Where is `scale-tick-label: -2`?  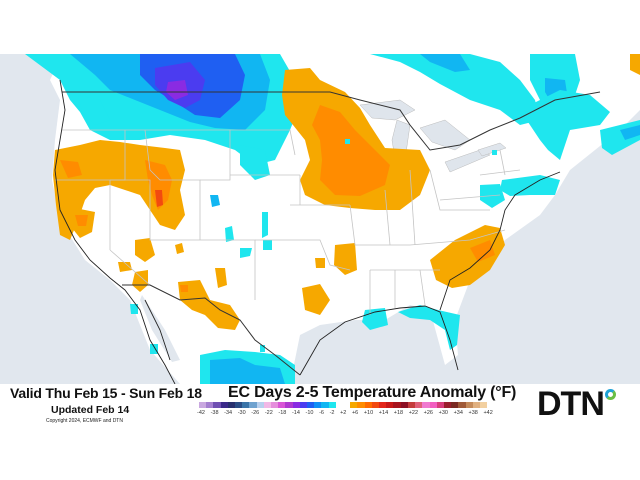
scale-tick-label: -2 is located at coordinates (332, 413).